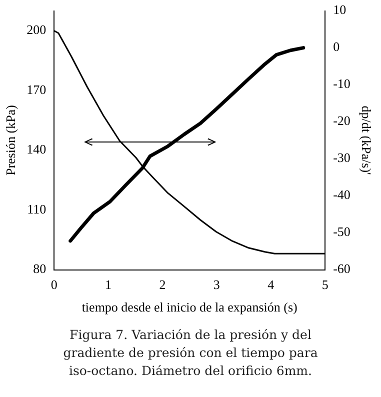  What do you see at coordinates (108, 284) in the screenshot?
I see `x-tick-label: 1` at bounding box center [108, 284].